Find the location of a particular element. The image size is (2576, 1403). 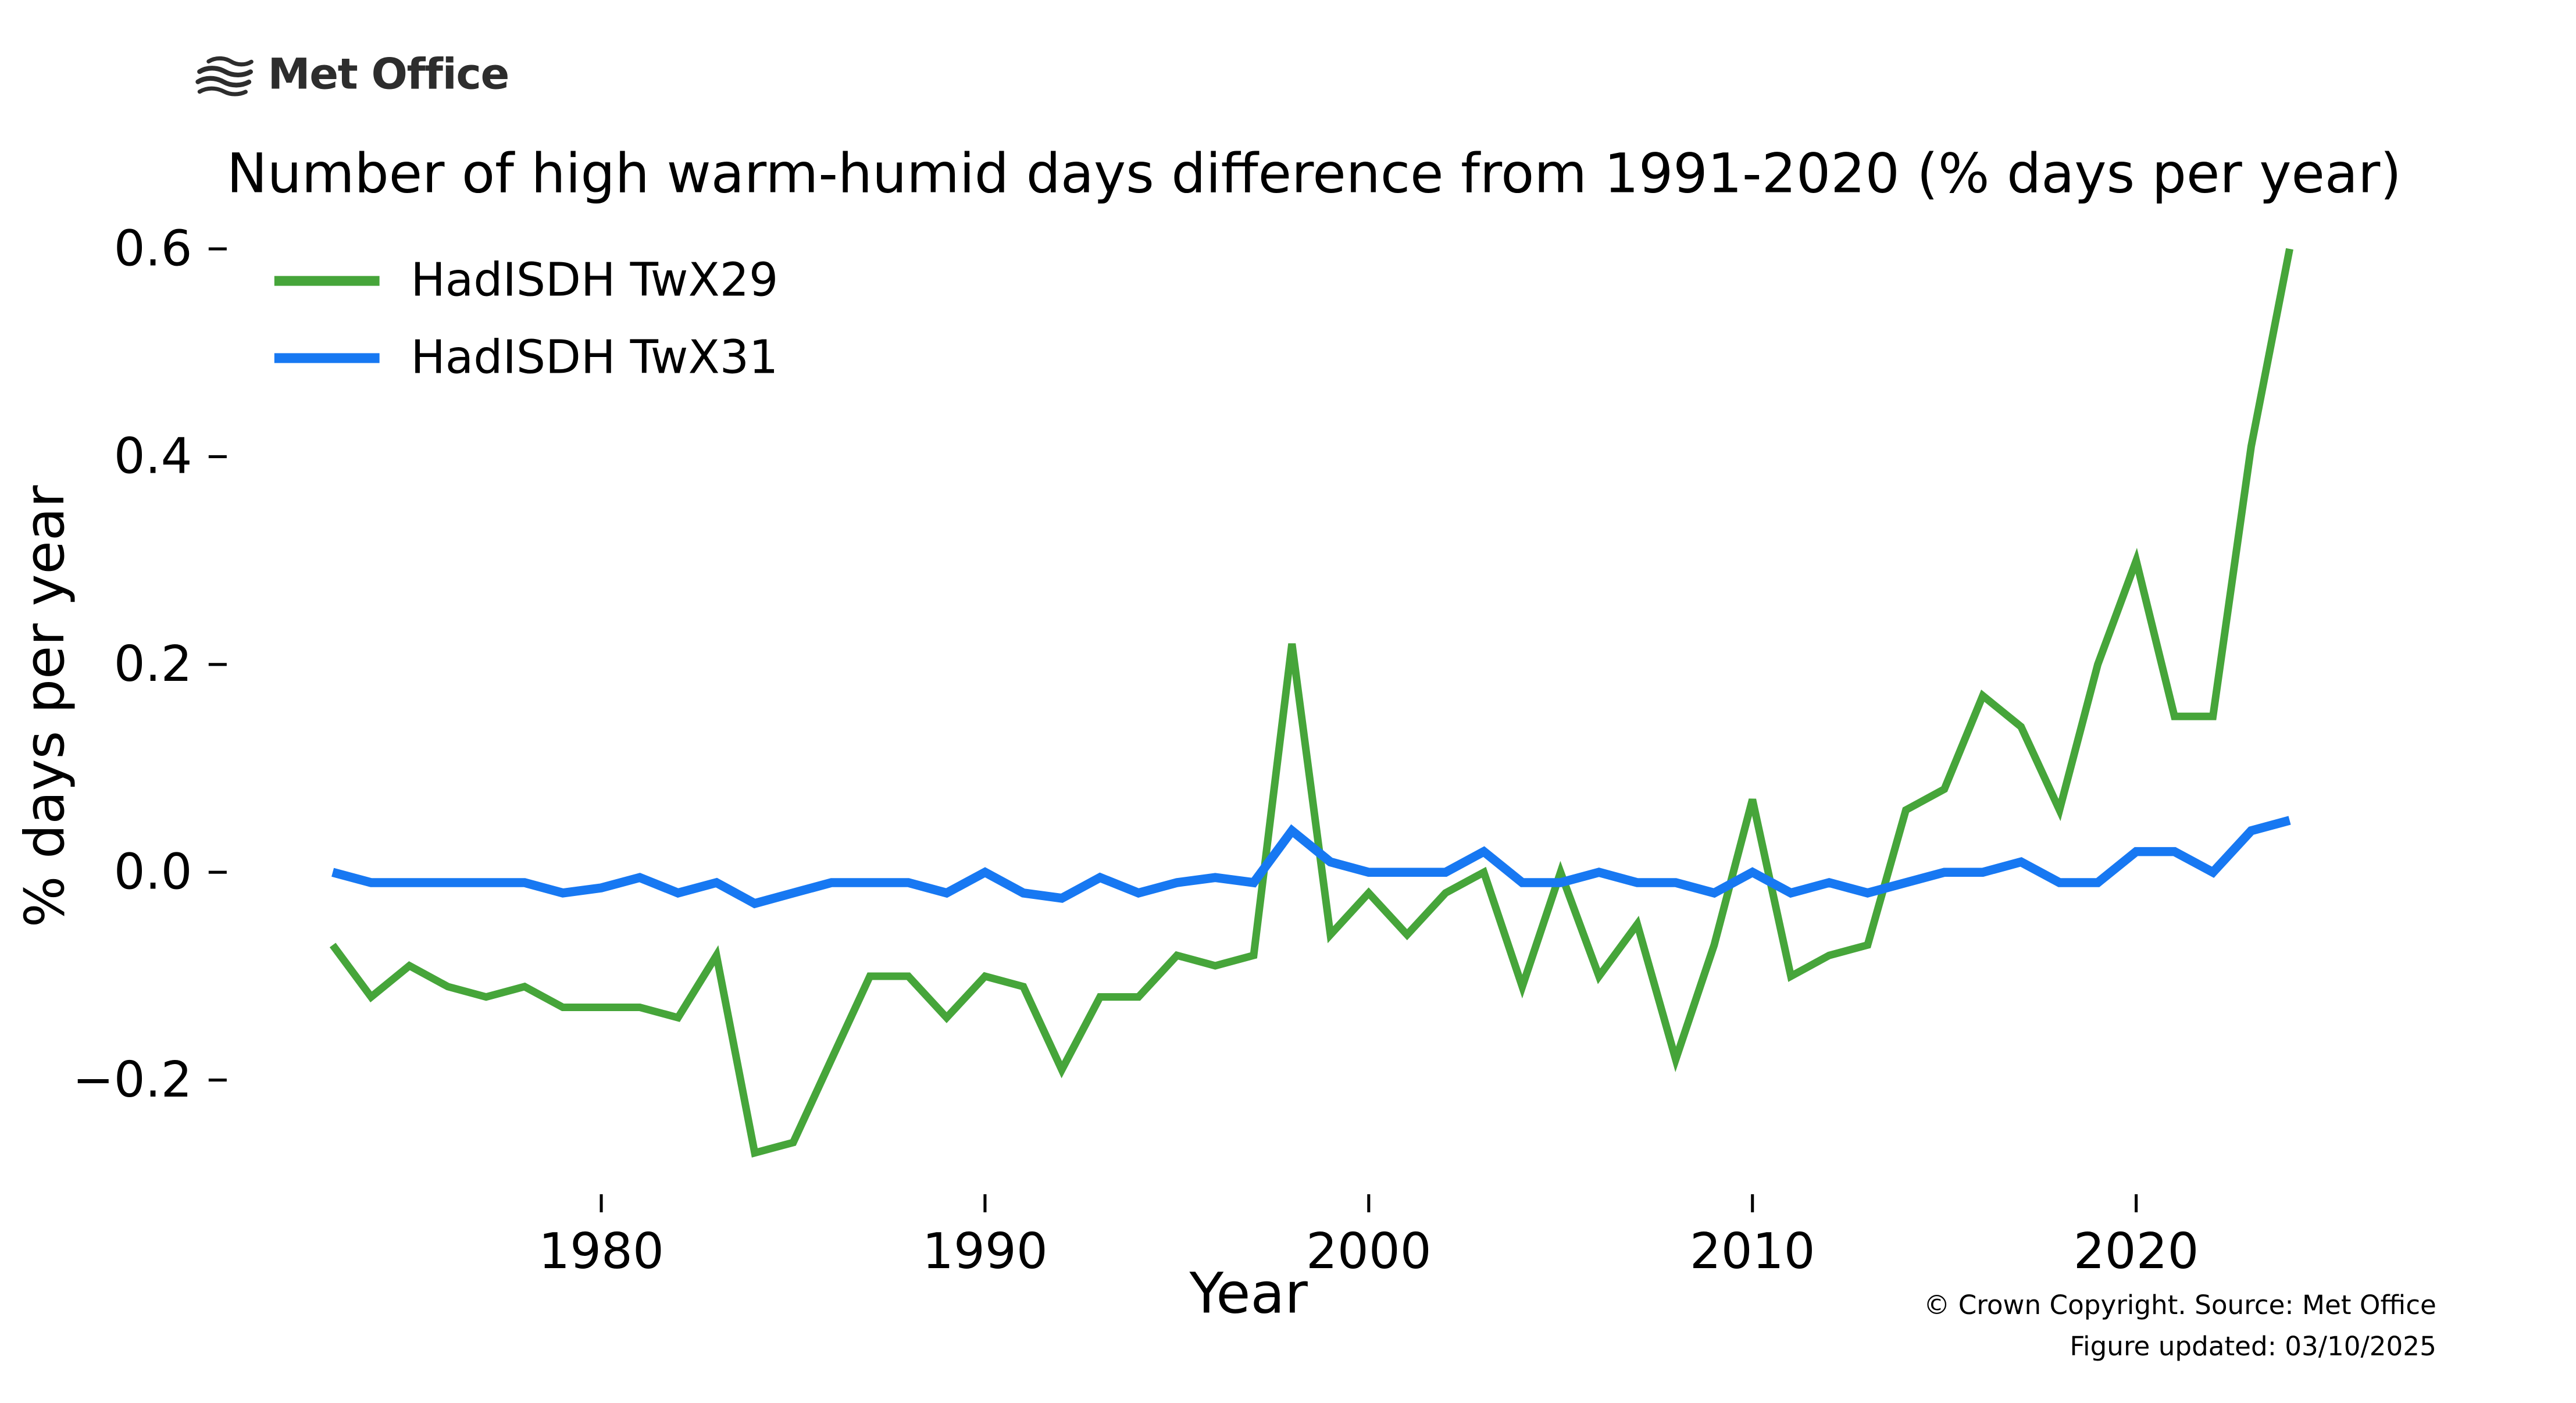

x-tick-label: 2020 is located at coordinates (2137, 1251).